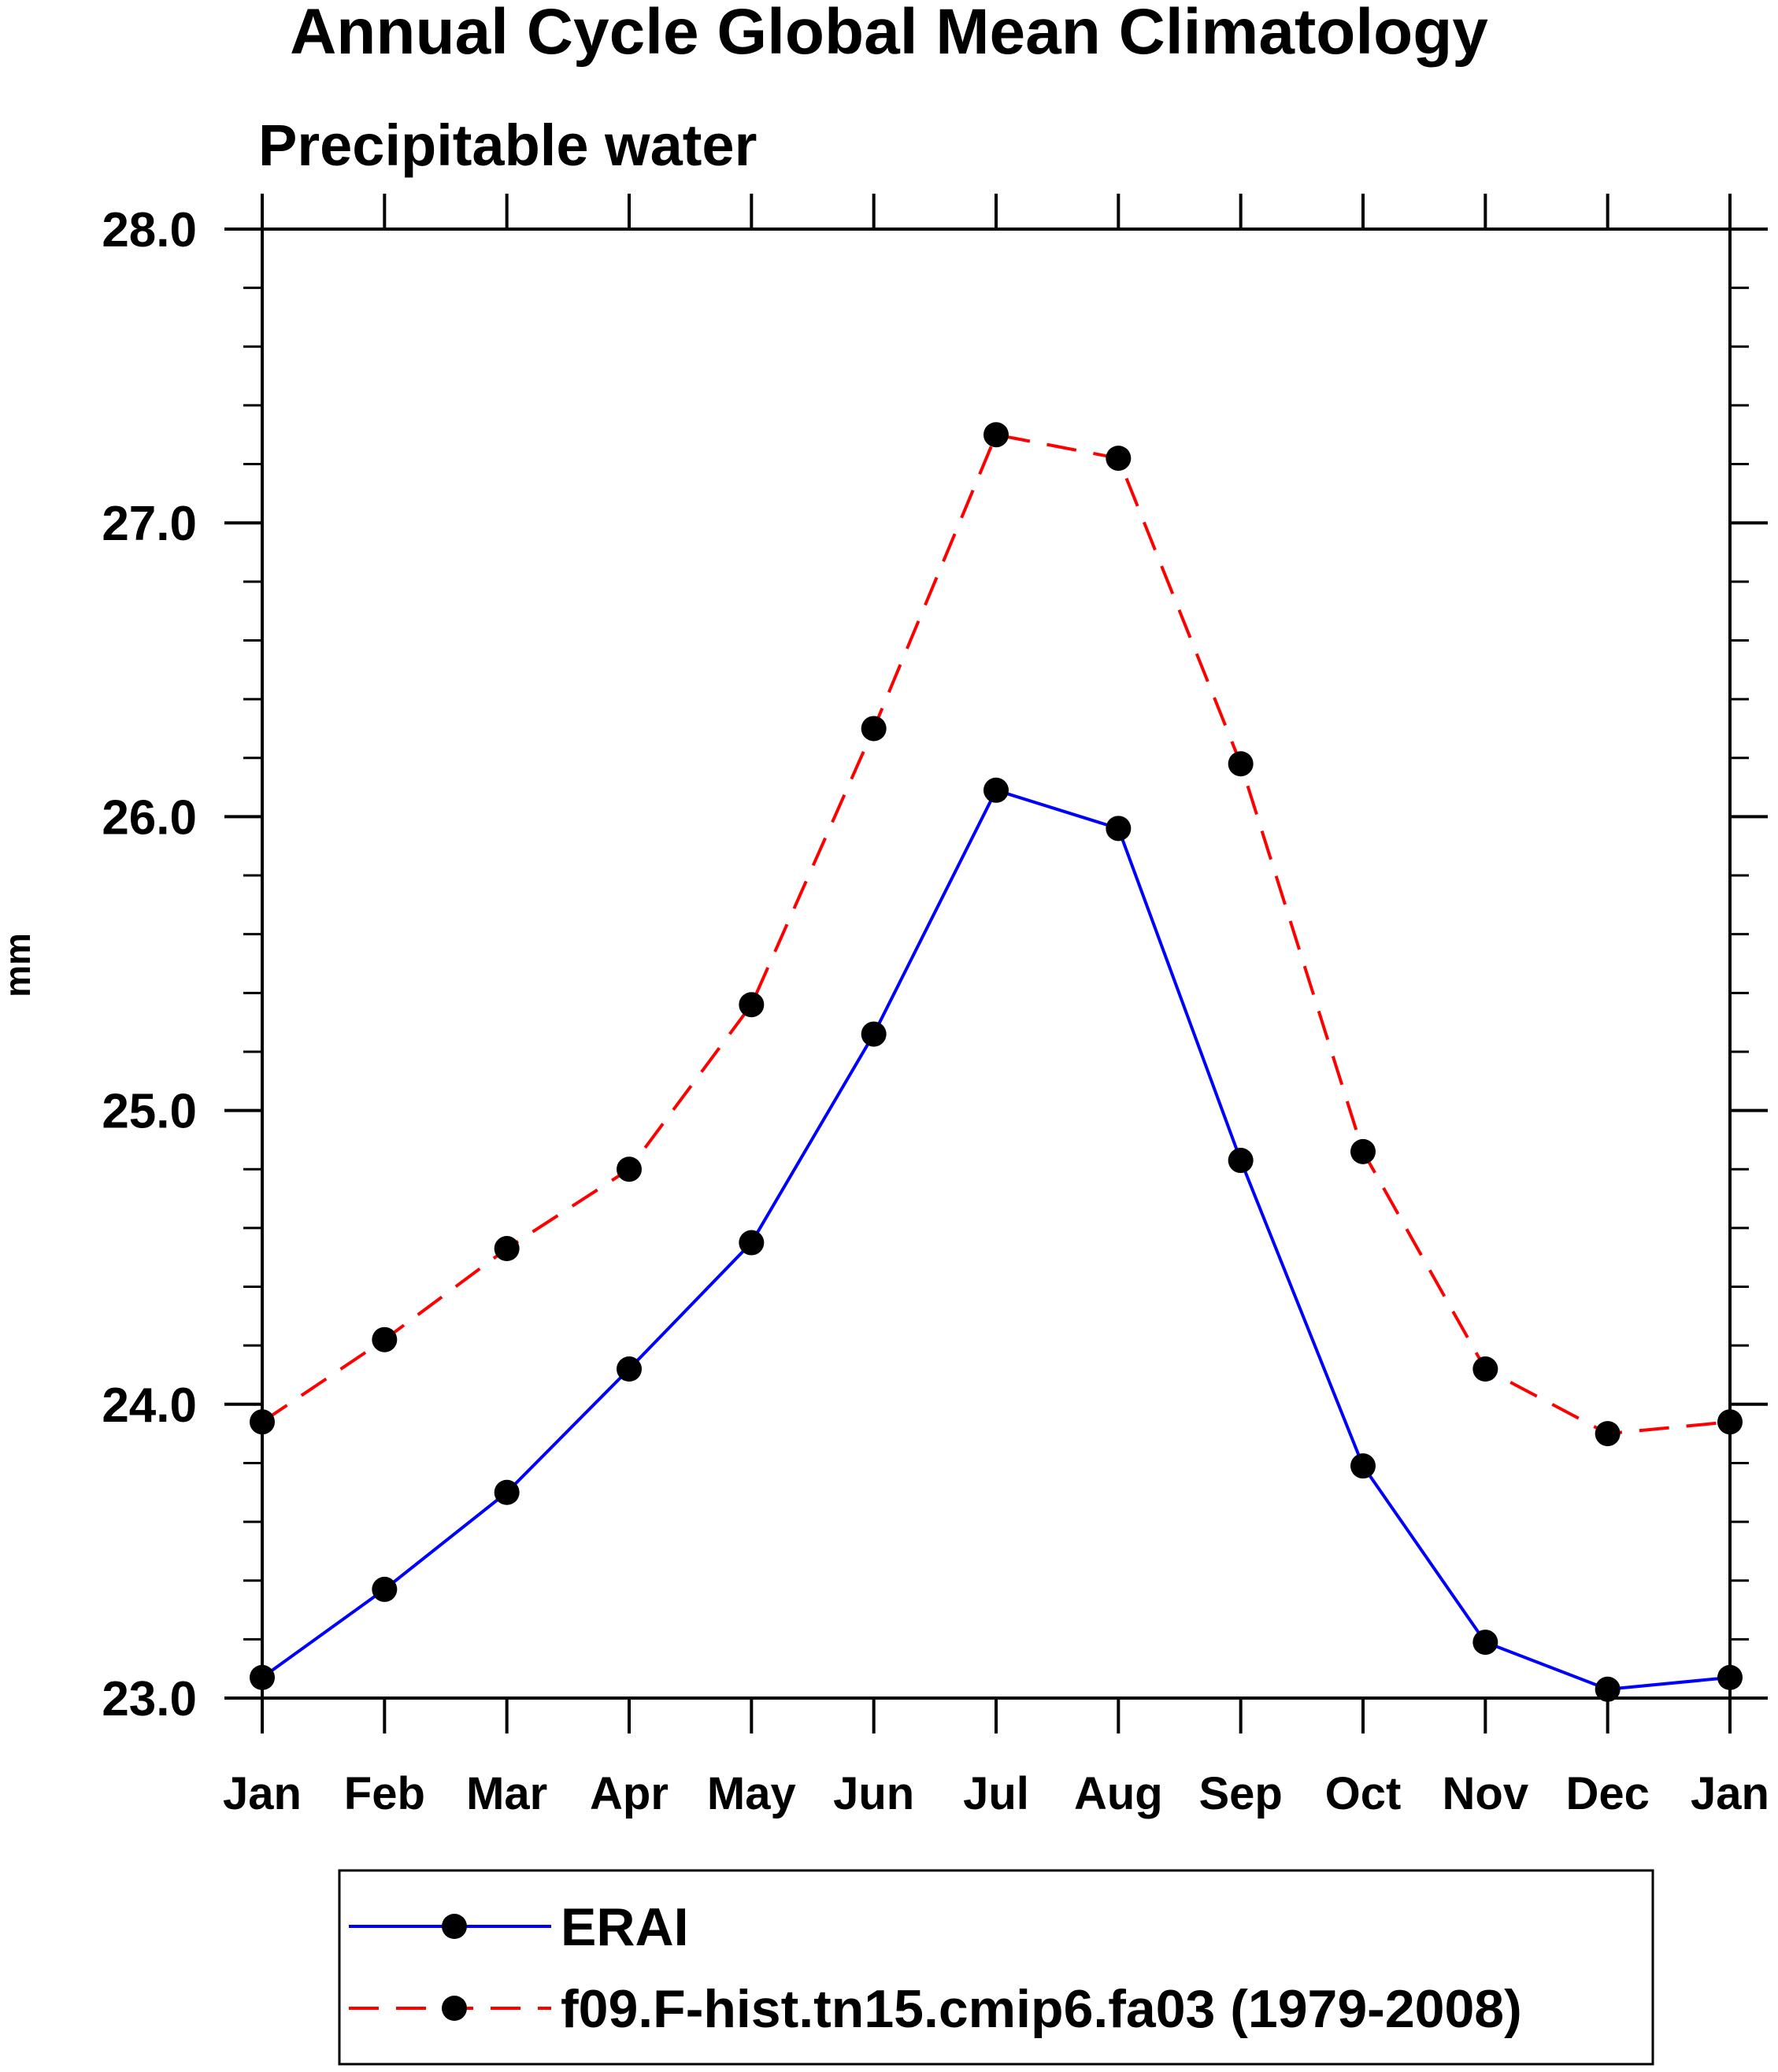  I want to click on y-tick-label: 25.0, so click(149, 1112).